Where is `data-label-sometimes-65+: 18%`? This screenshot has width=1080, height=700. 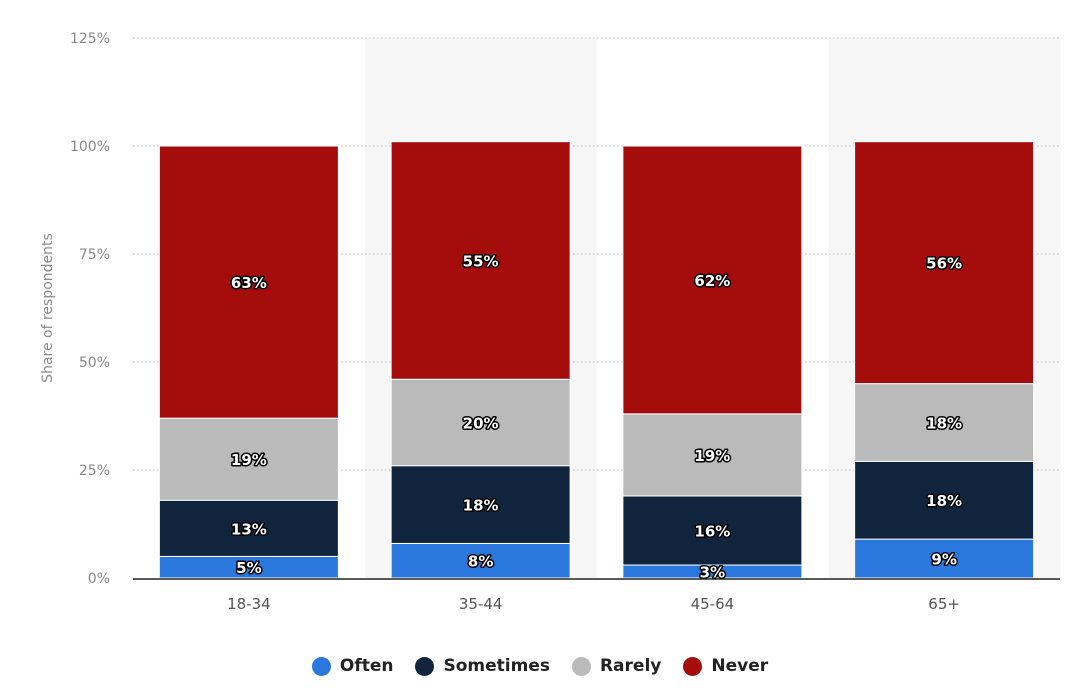
data-label-sometimes-65+: 18% is located at coordinates (944, 501).